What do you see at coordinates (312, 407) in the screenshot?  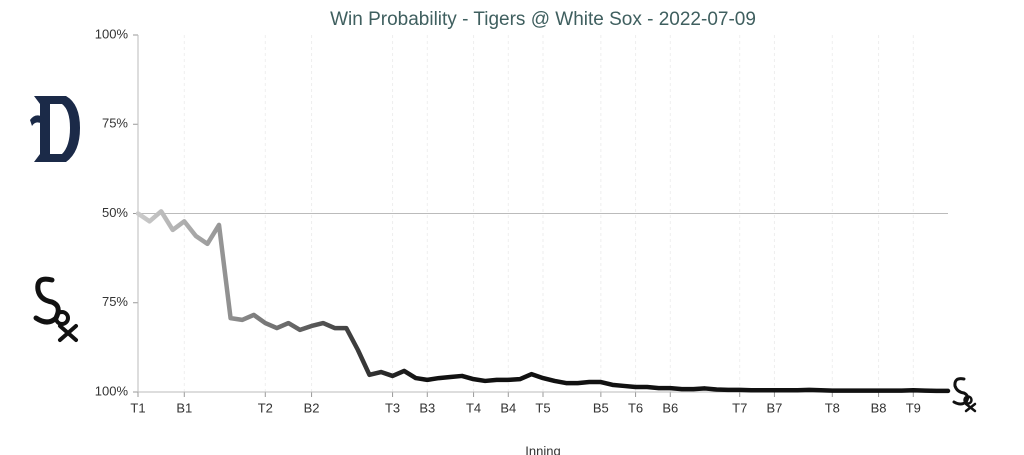 I see `x-tick-label: B2` at bounding box center [312, 407].